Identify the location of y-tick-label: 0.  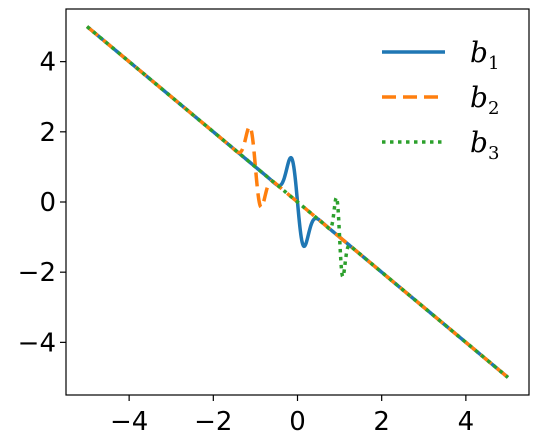
(47, 203).